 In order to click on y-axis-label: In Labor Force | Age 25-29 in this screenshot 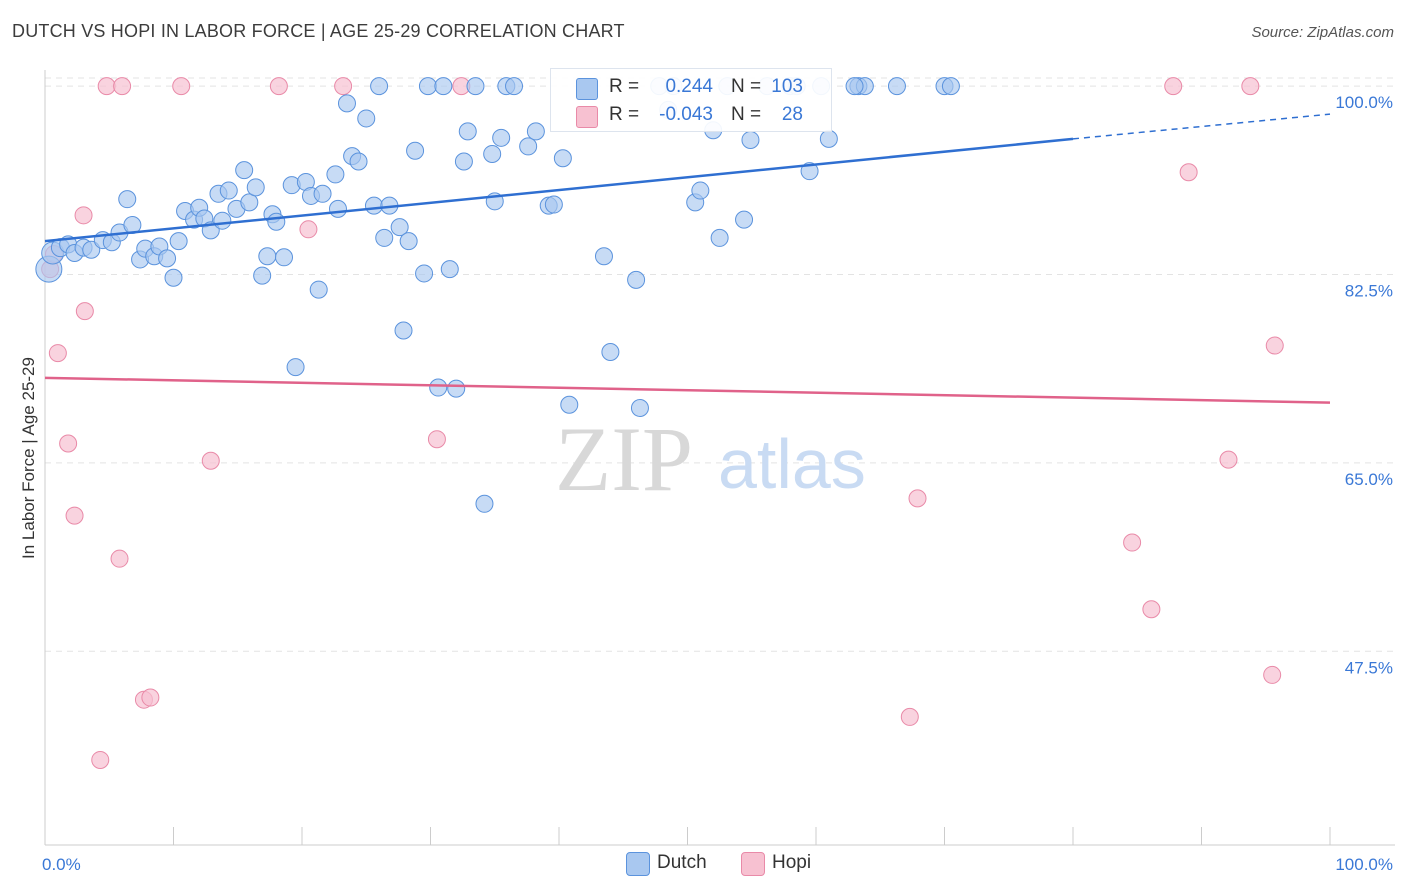, I will do `click(28, 458)`.